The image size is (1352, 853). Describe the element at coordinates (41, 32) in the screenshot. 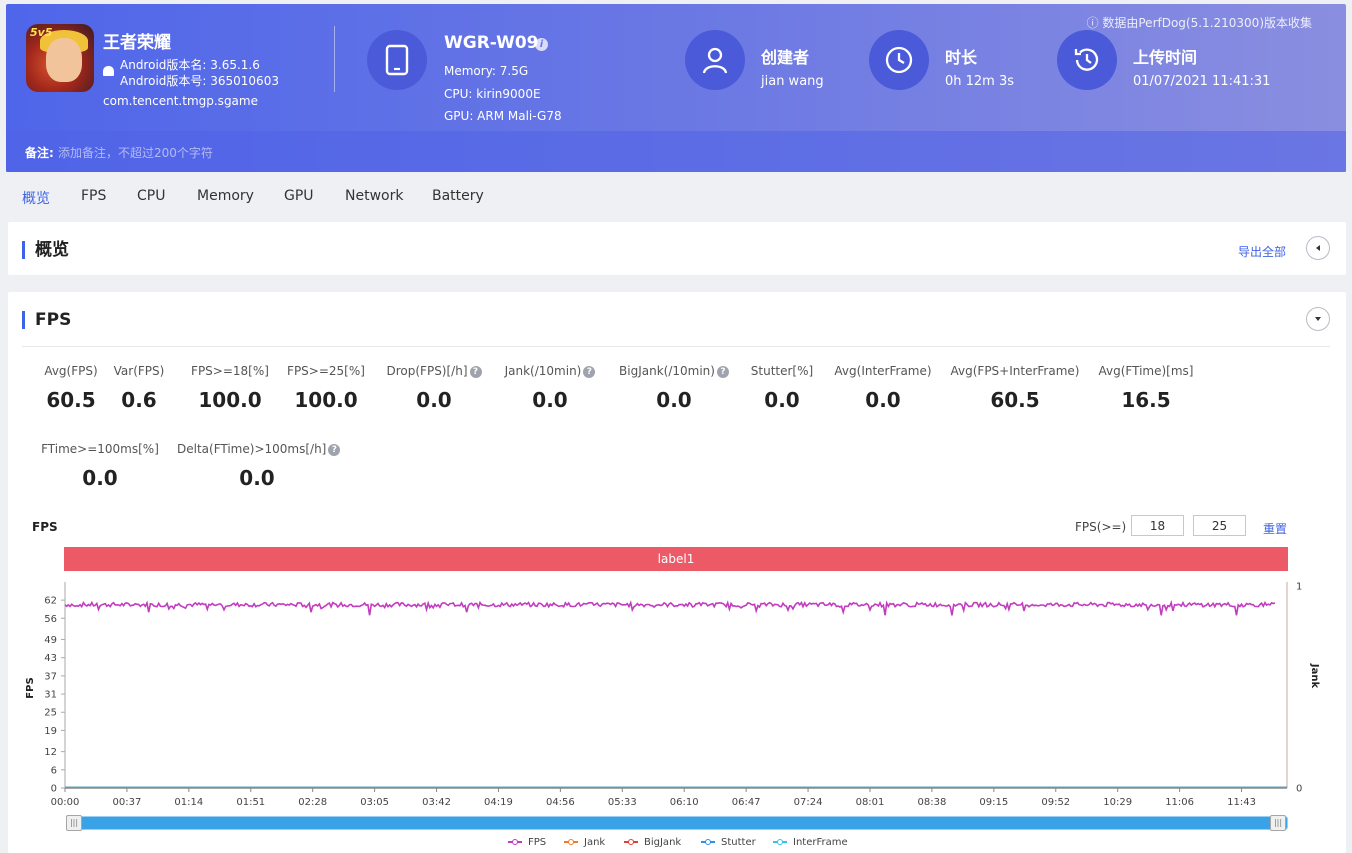

I see `app-icon-tag: 5v5` at that location.